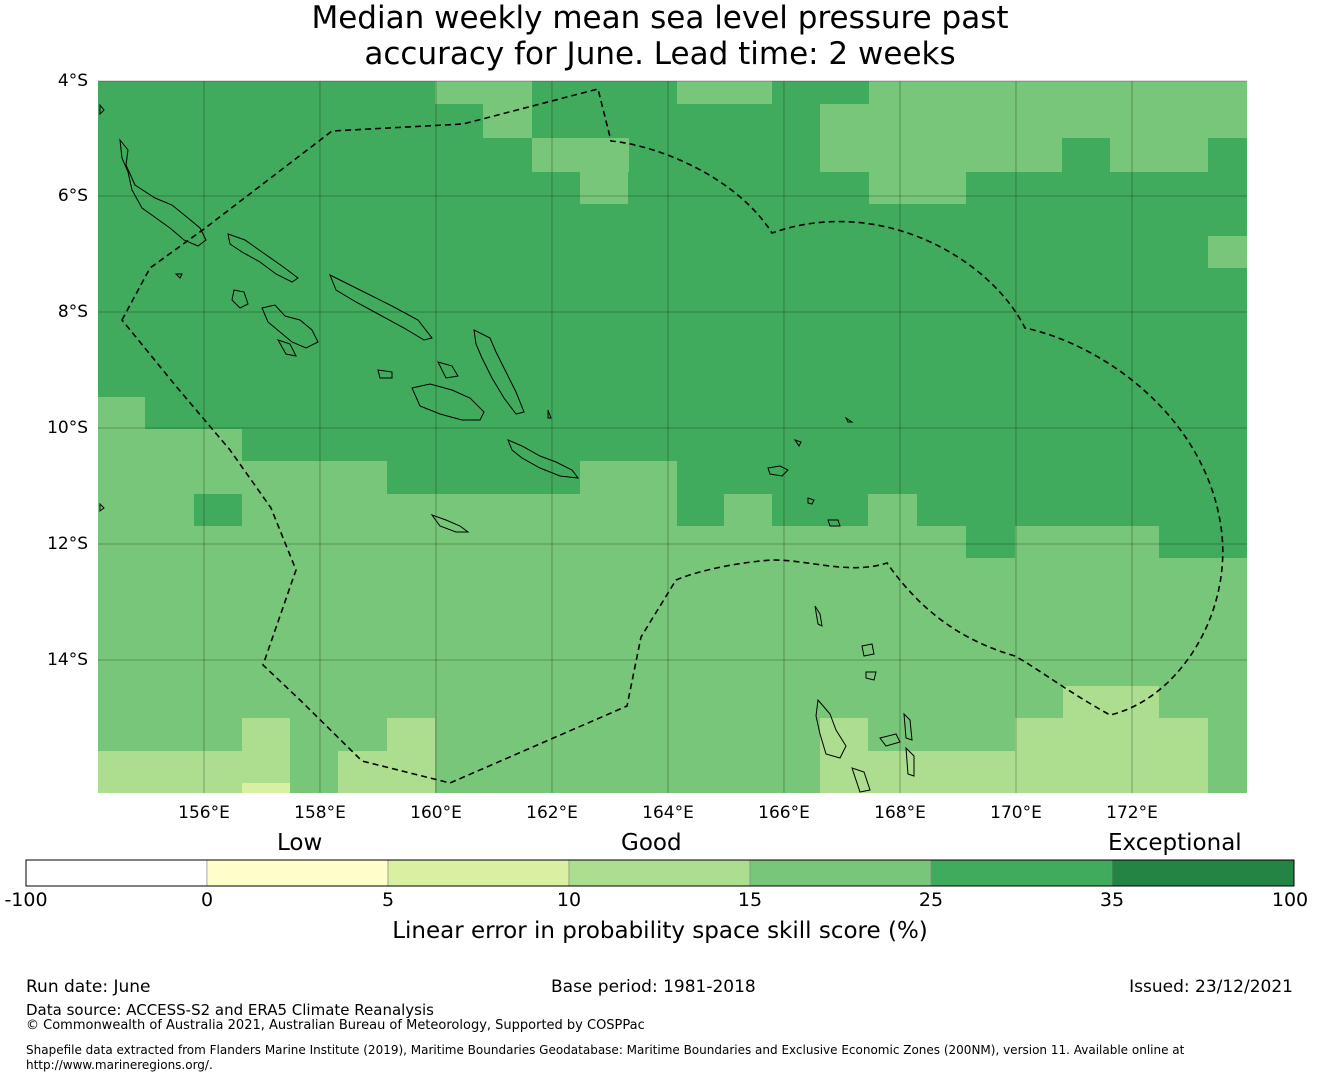  I want to click on lat-label: 4°S, so click(72, 81).